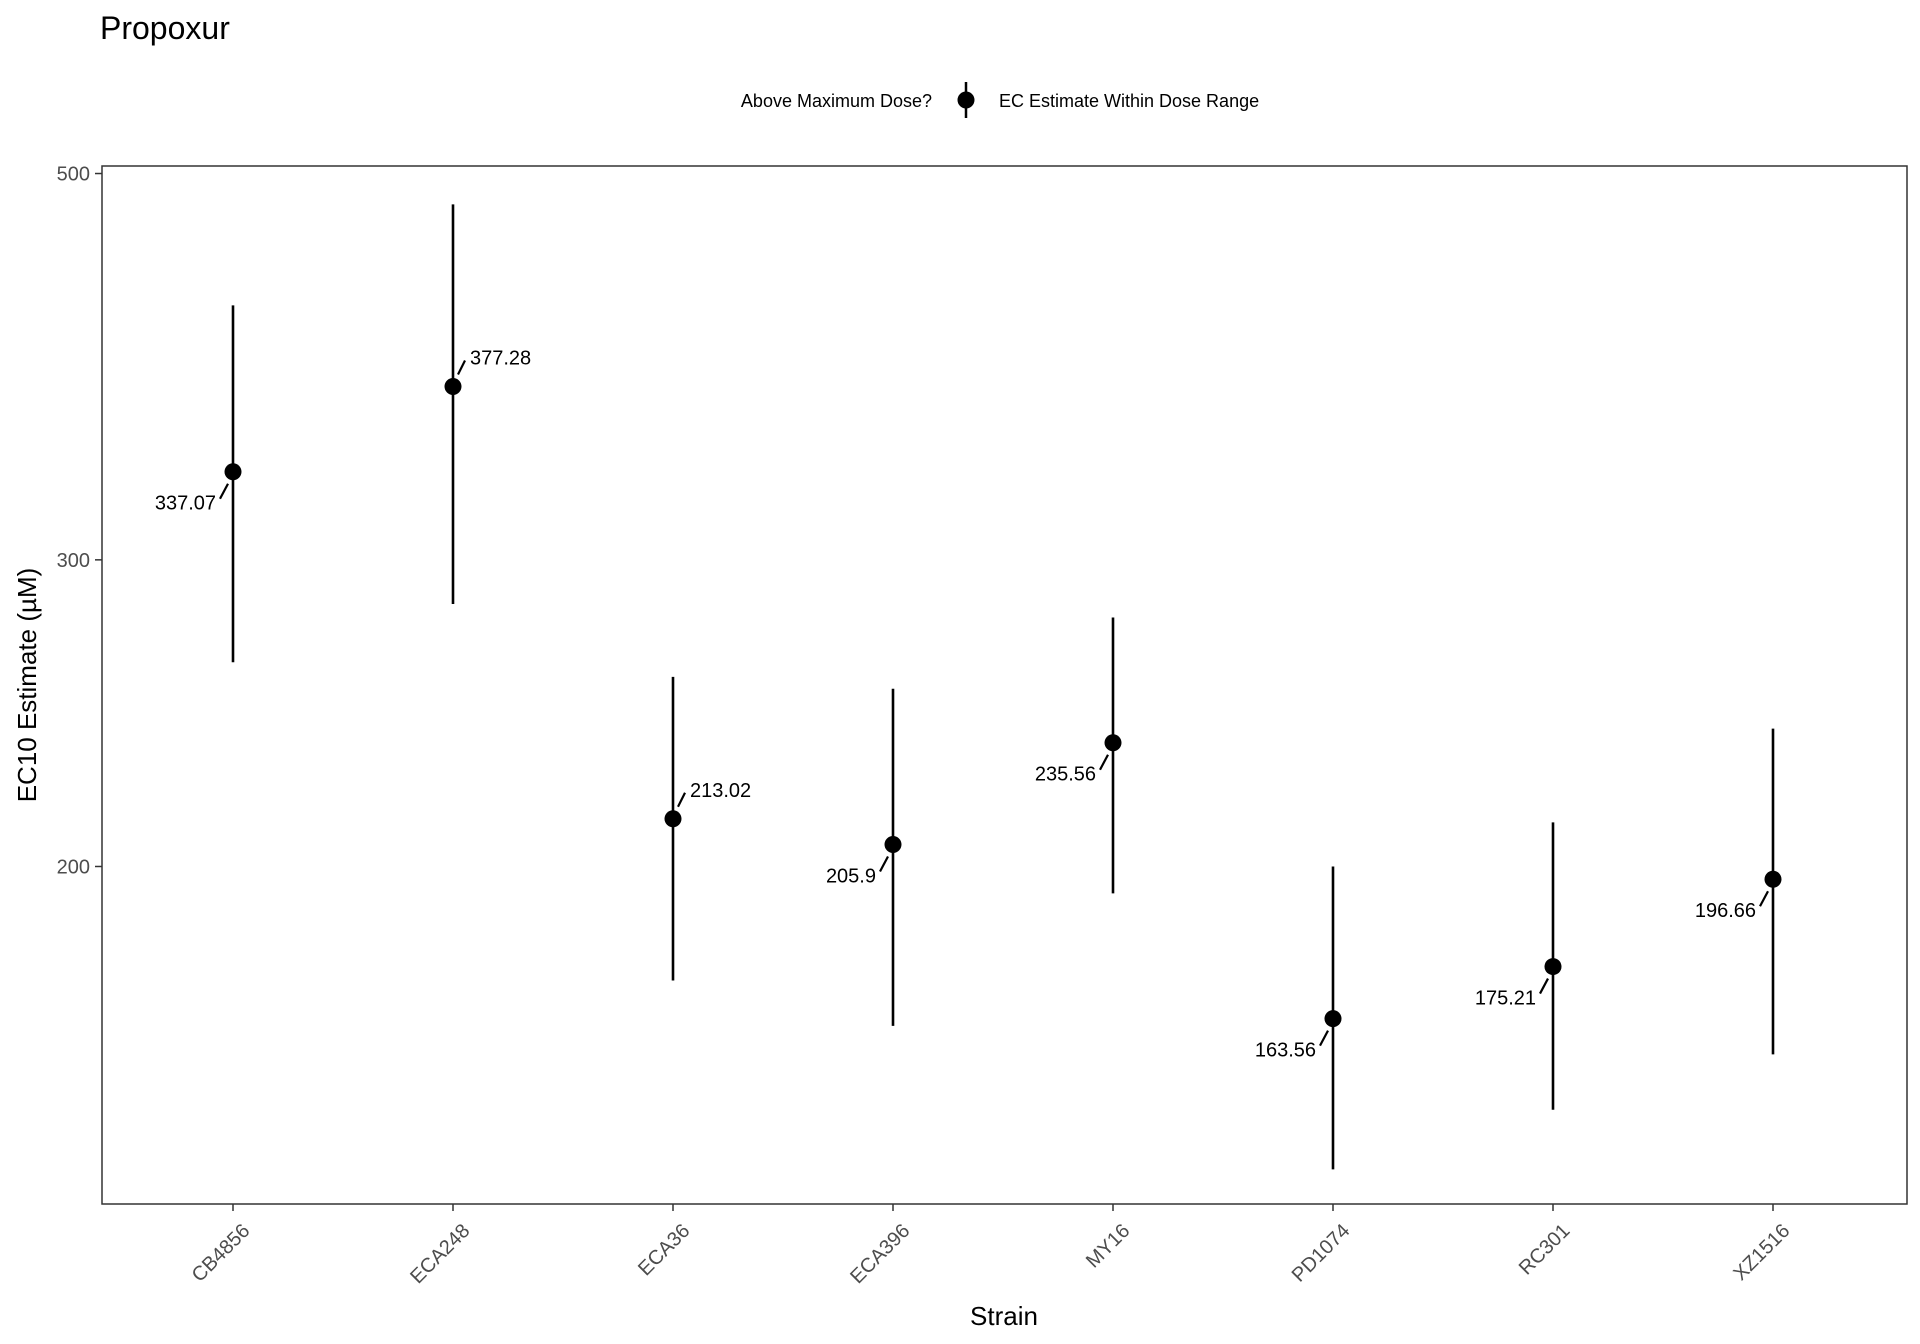  Describe the element at coordinates (664, 1250) in the screenshot. I see `x-tick-label: ECA36` at that location.